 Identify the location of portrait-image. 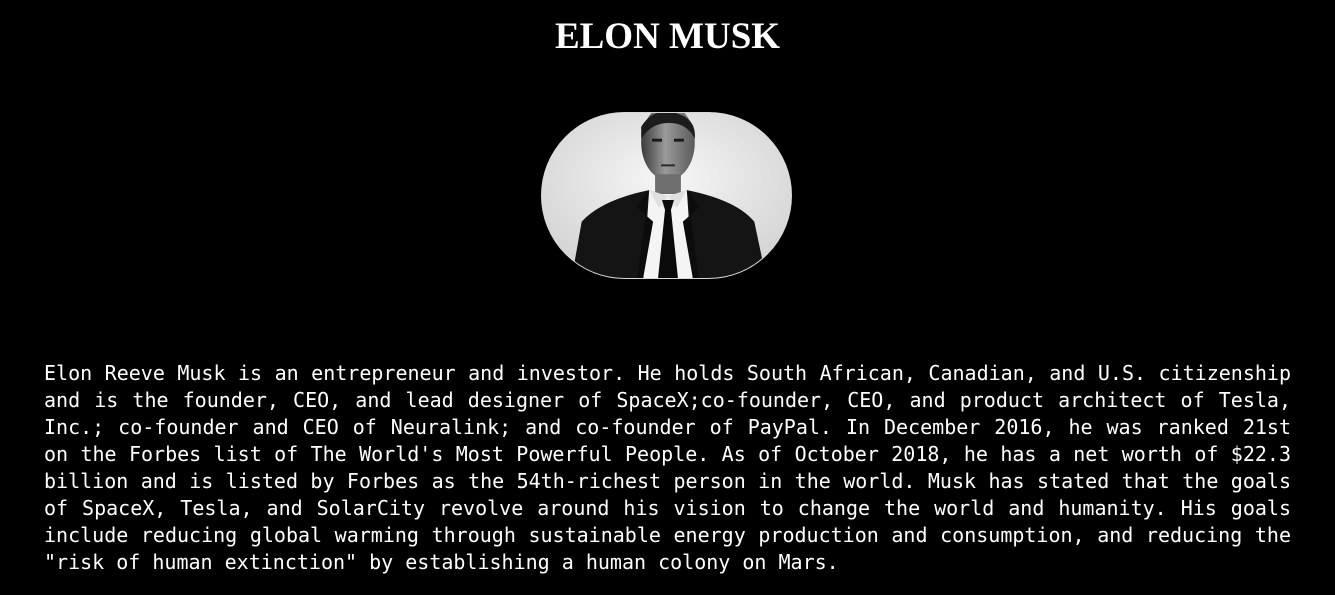
(666, 195).